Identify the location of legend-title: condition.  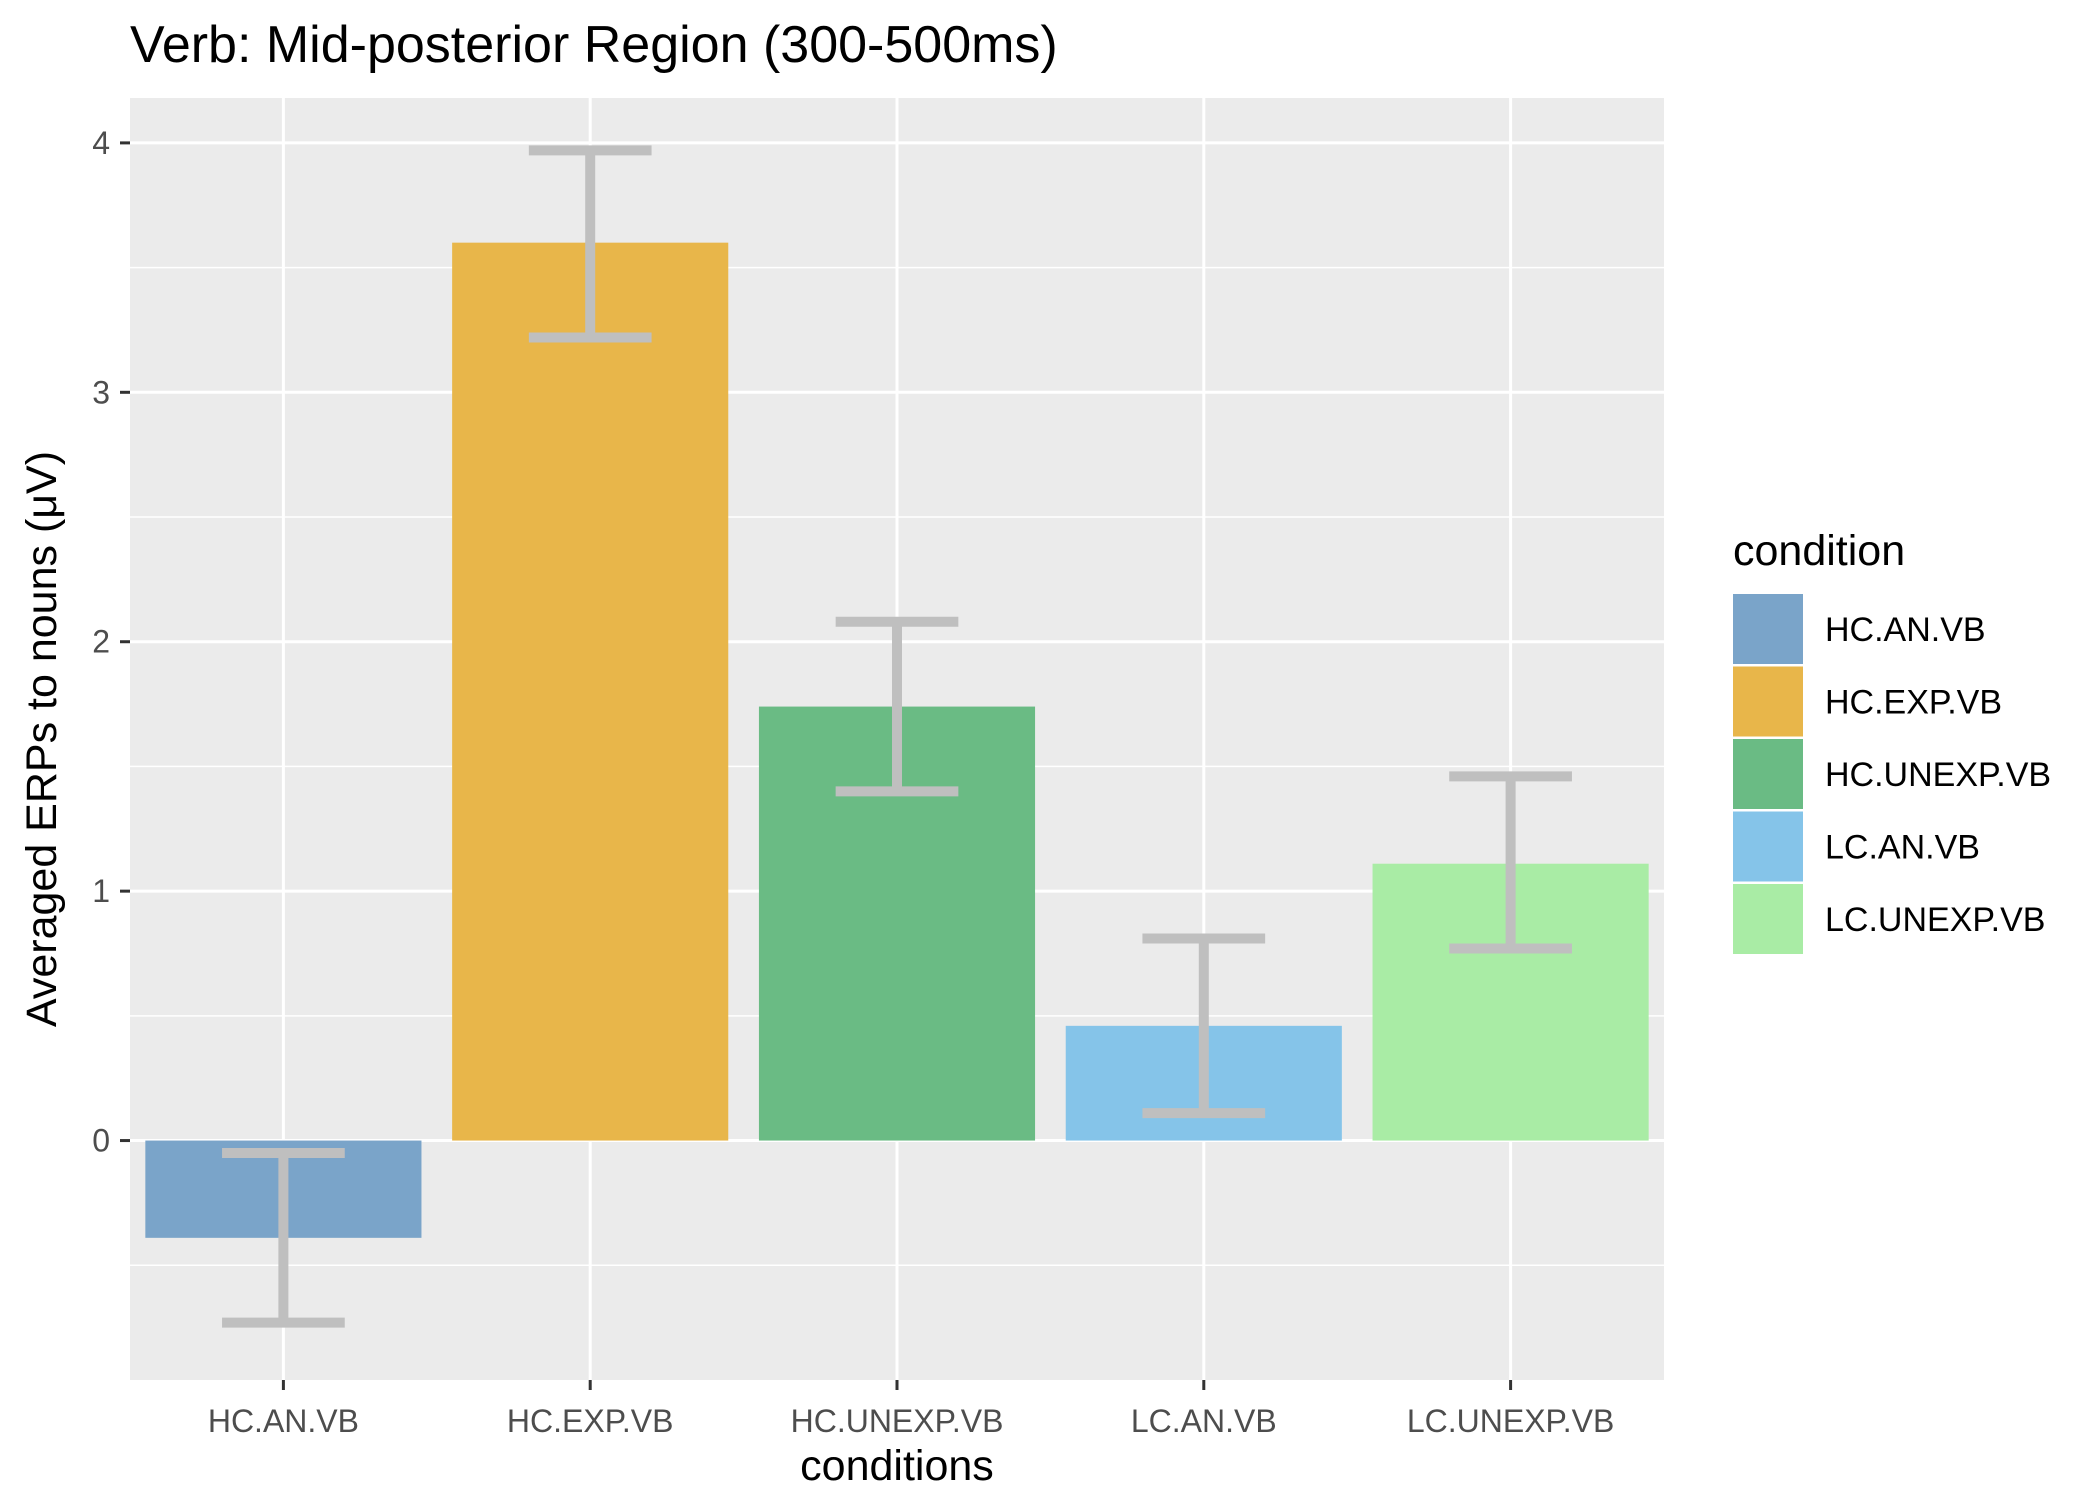
(1819, 551).